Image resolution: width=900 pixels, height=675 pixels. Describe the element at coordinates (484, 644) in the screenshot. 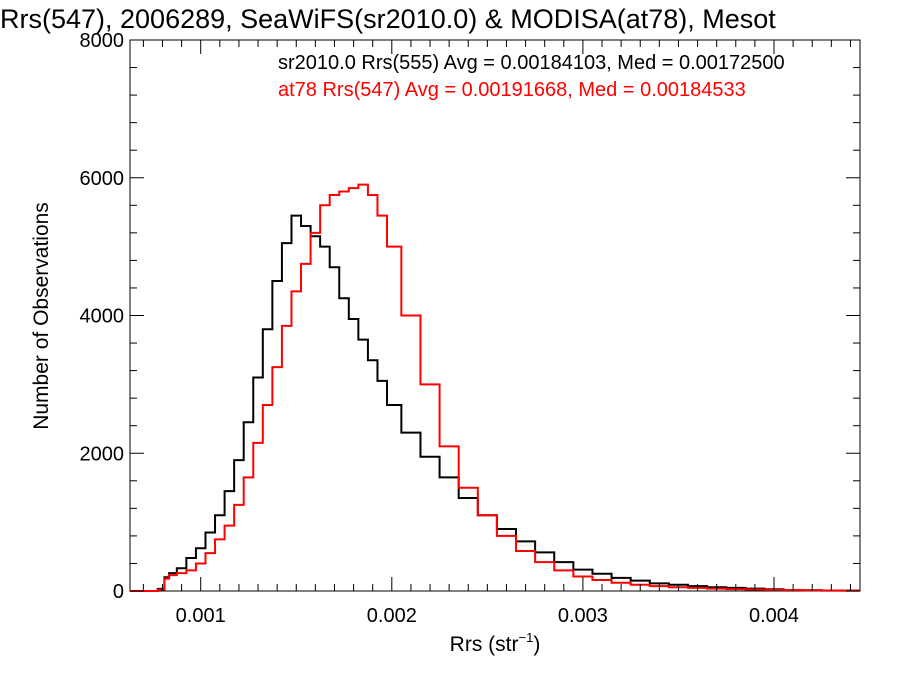

I see `x-axis-label-main: Rrs (str` at that location.